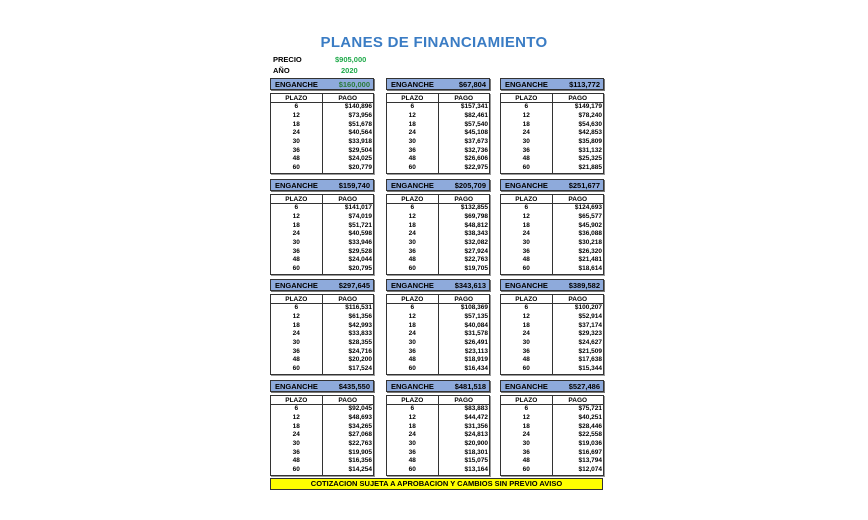 Image resolution: width=868 pixels, height=520 pixels. What do you see at coordinates (552, 352) in the screenshot?
I see `table-row: 36 $21,509` at bounding box center [552, 352].